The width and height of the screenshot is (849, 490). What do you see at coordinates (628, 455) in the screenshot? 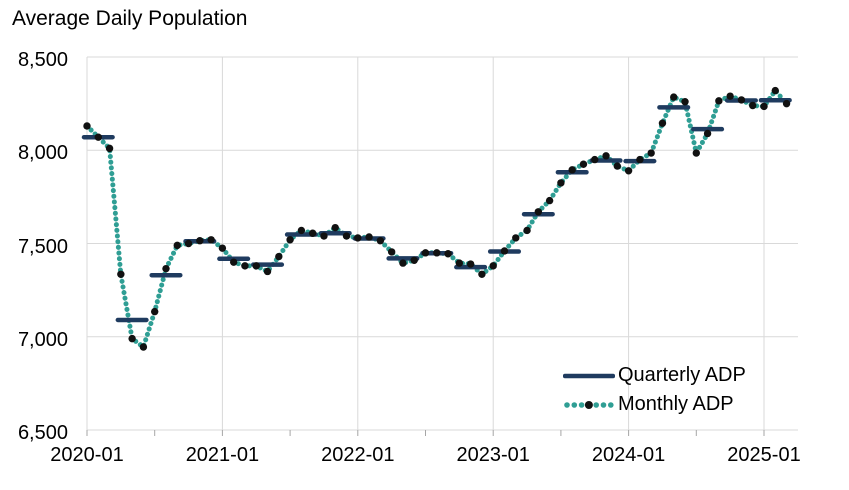
I see `x-axis-tick-label: 2024-01` at bounding box center [628, 455].